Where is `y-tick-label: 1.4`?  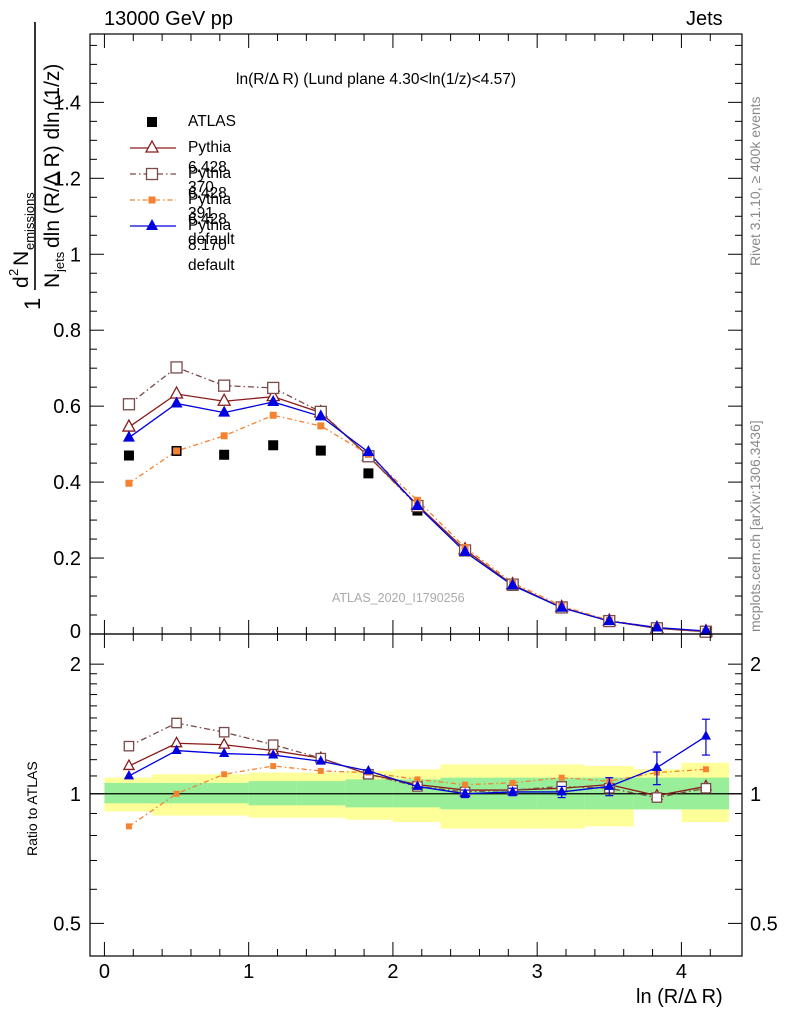 y-tick-label: 1.4 is located at coordinates (67, 103).